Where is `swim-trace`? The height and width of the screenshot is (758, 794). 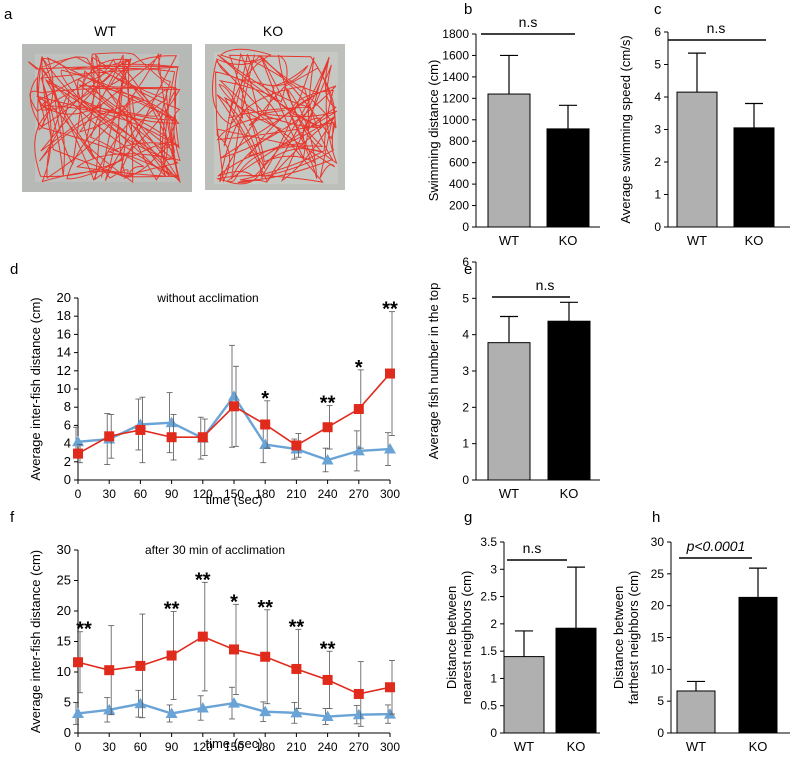
swim-trace is located at coordinates (104, 118).